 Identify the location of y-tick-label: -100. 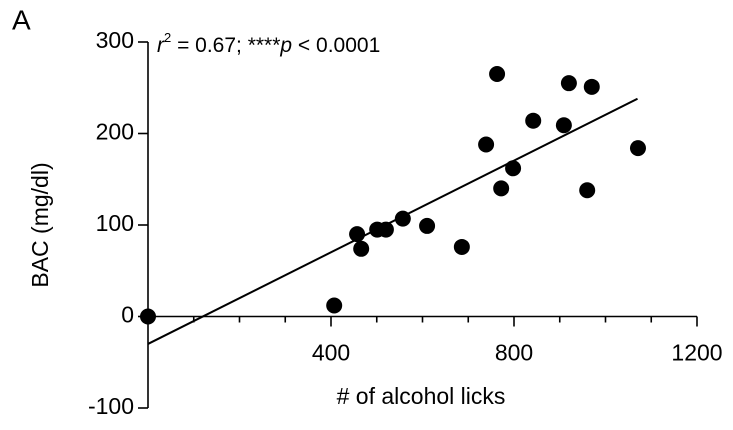
(111, 406).